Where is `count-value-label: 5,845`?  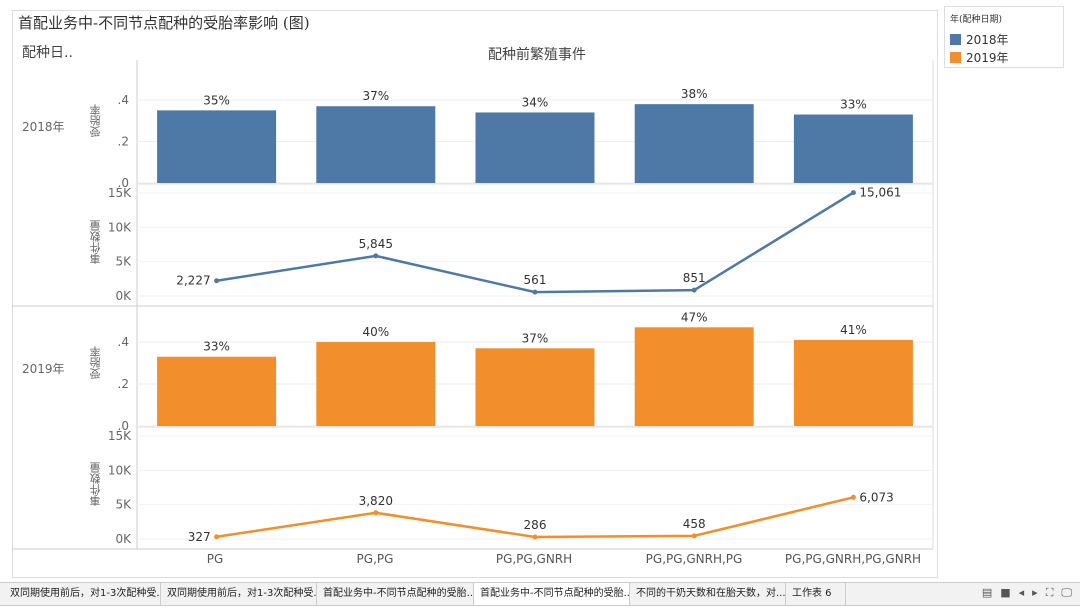
count-value-label: 5,845 is located at coordinates (376, 244).